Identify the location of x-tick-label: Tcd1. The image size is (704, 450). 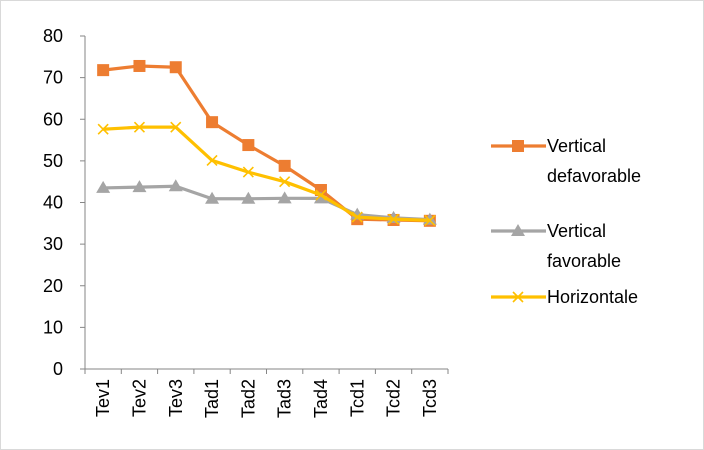
(357, 398).